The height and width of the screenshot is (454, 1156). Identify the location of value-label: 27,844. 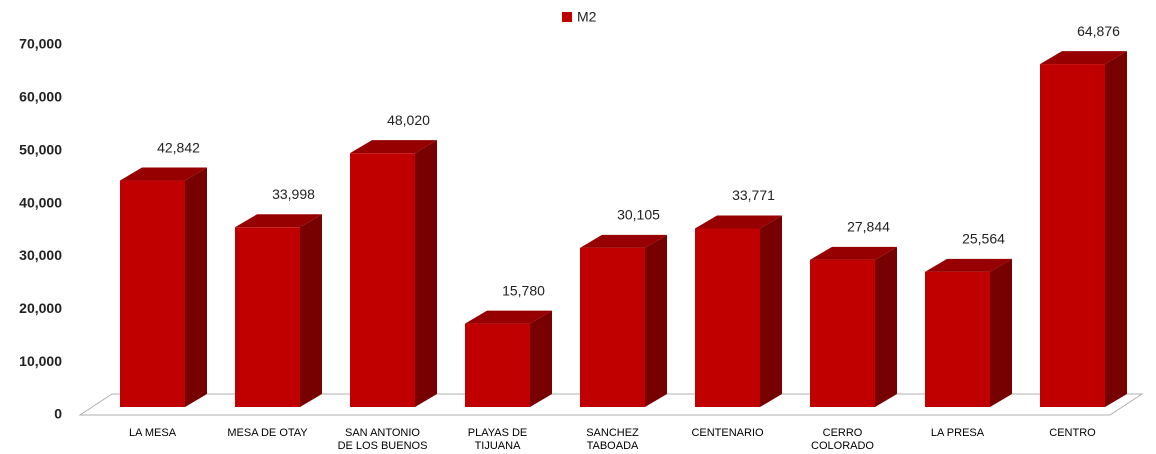
(868, 227).